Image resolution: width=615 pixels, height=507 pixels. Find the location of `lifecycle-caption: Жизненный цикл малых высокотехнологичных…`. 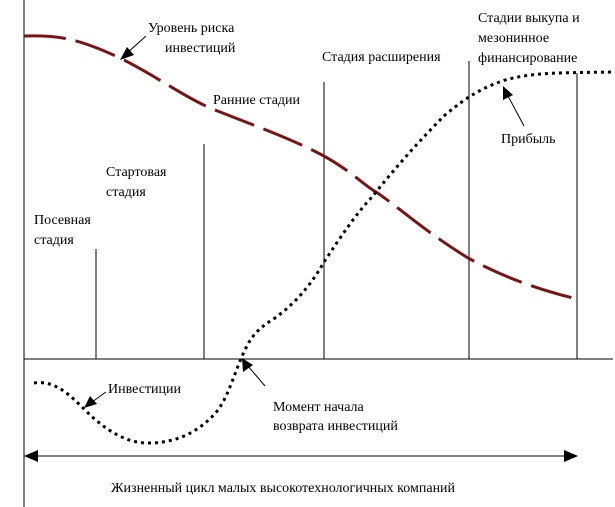

lifecycle-caption: Жизненный цикл малых высокотехнологичных… is located at coordinates (283, 488).